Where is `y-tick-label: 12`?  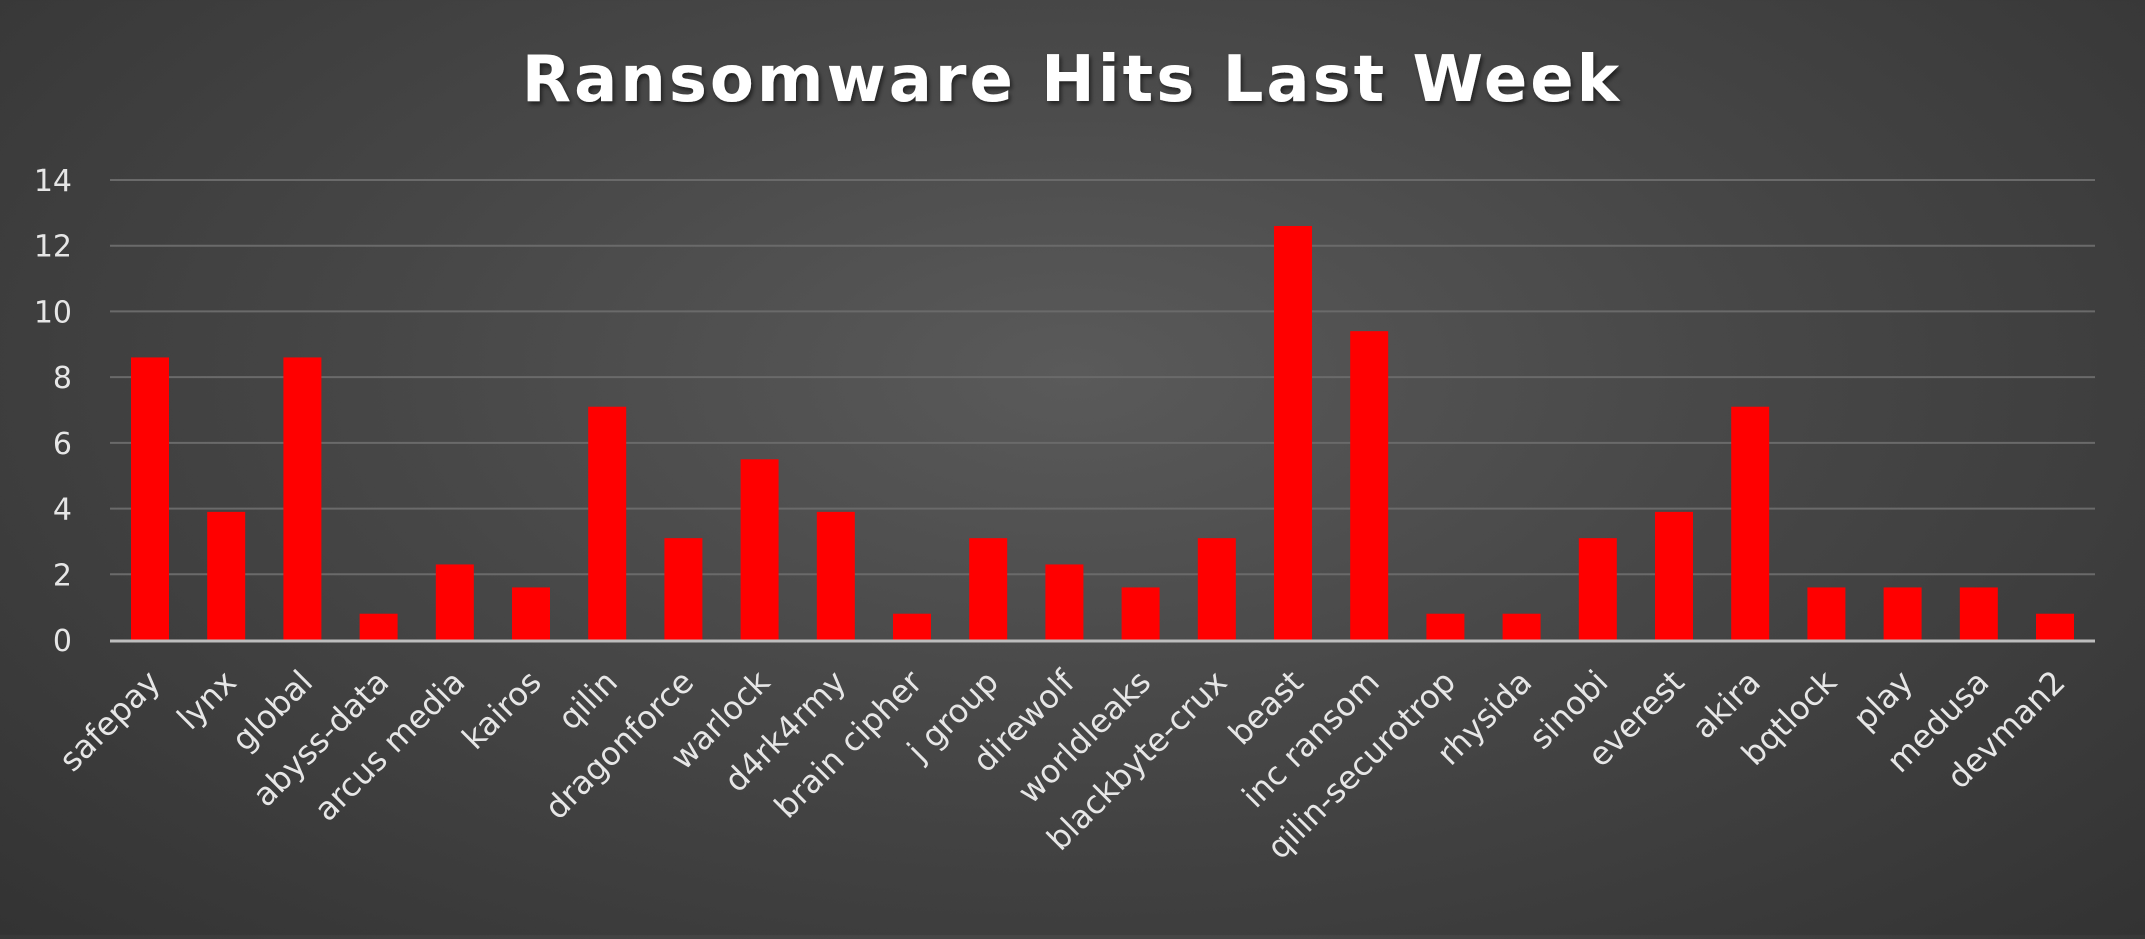
y-tick-label: 12 is located at coordinates (53, 247).